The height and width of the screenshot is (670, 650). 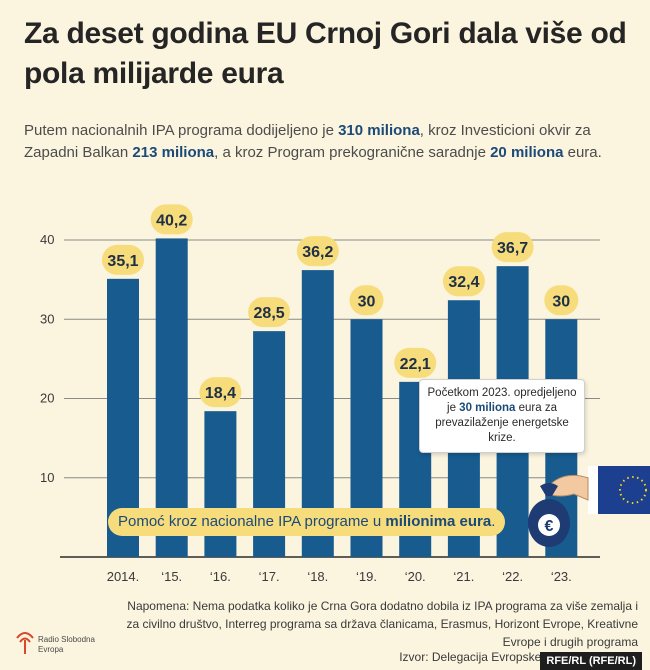 I want to click on euro-coin-icon, so click(x=549, y=525).